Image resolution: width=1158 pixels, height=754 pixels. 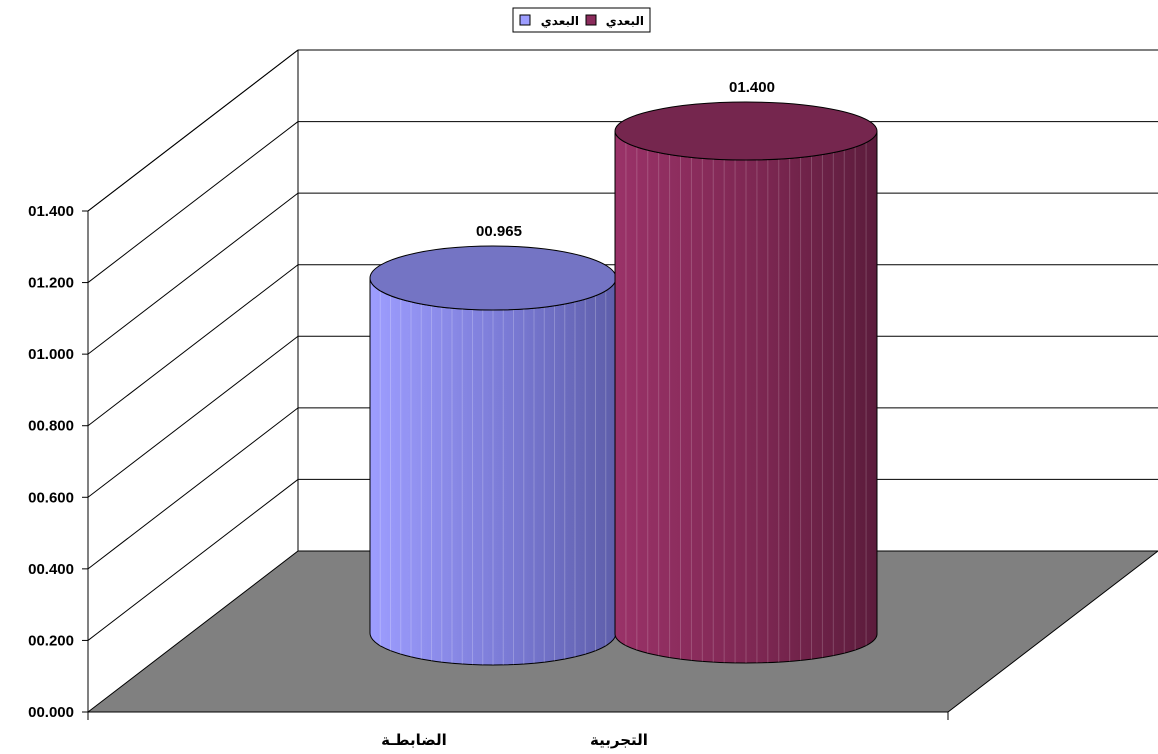 I want to click on legend-label-series-1: البعدي, so click(x=625, y=21).